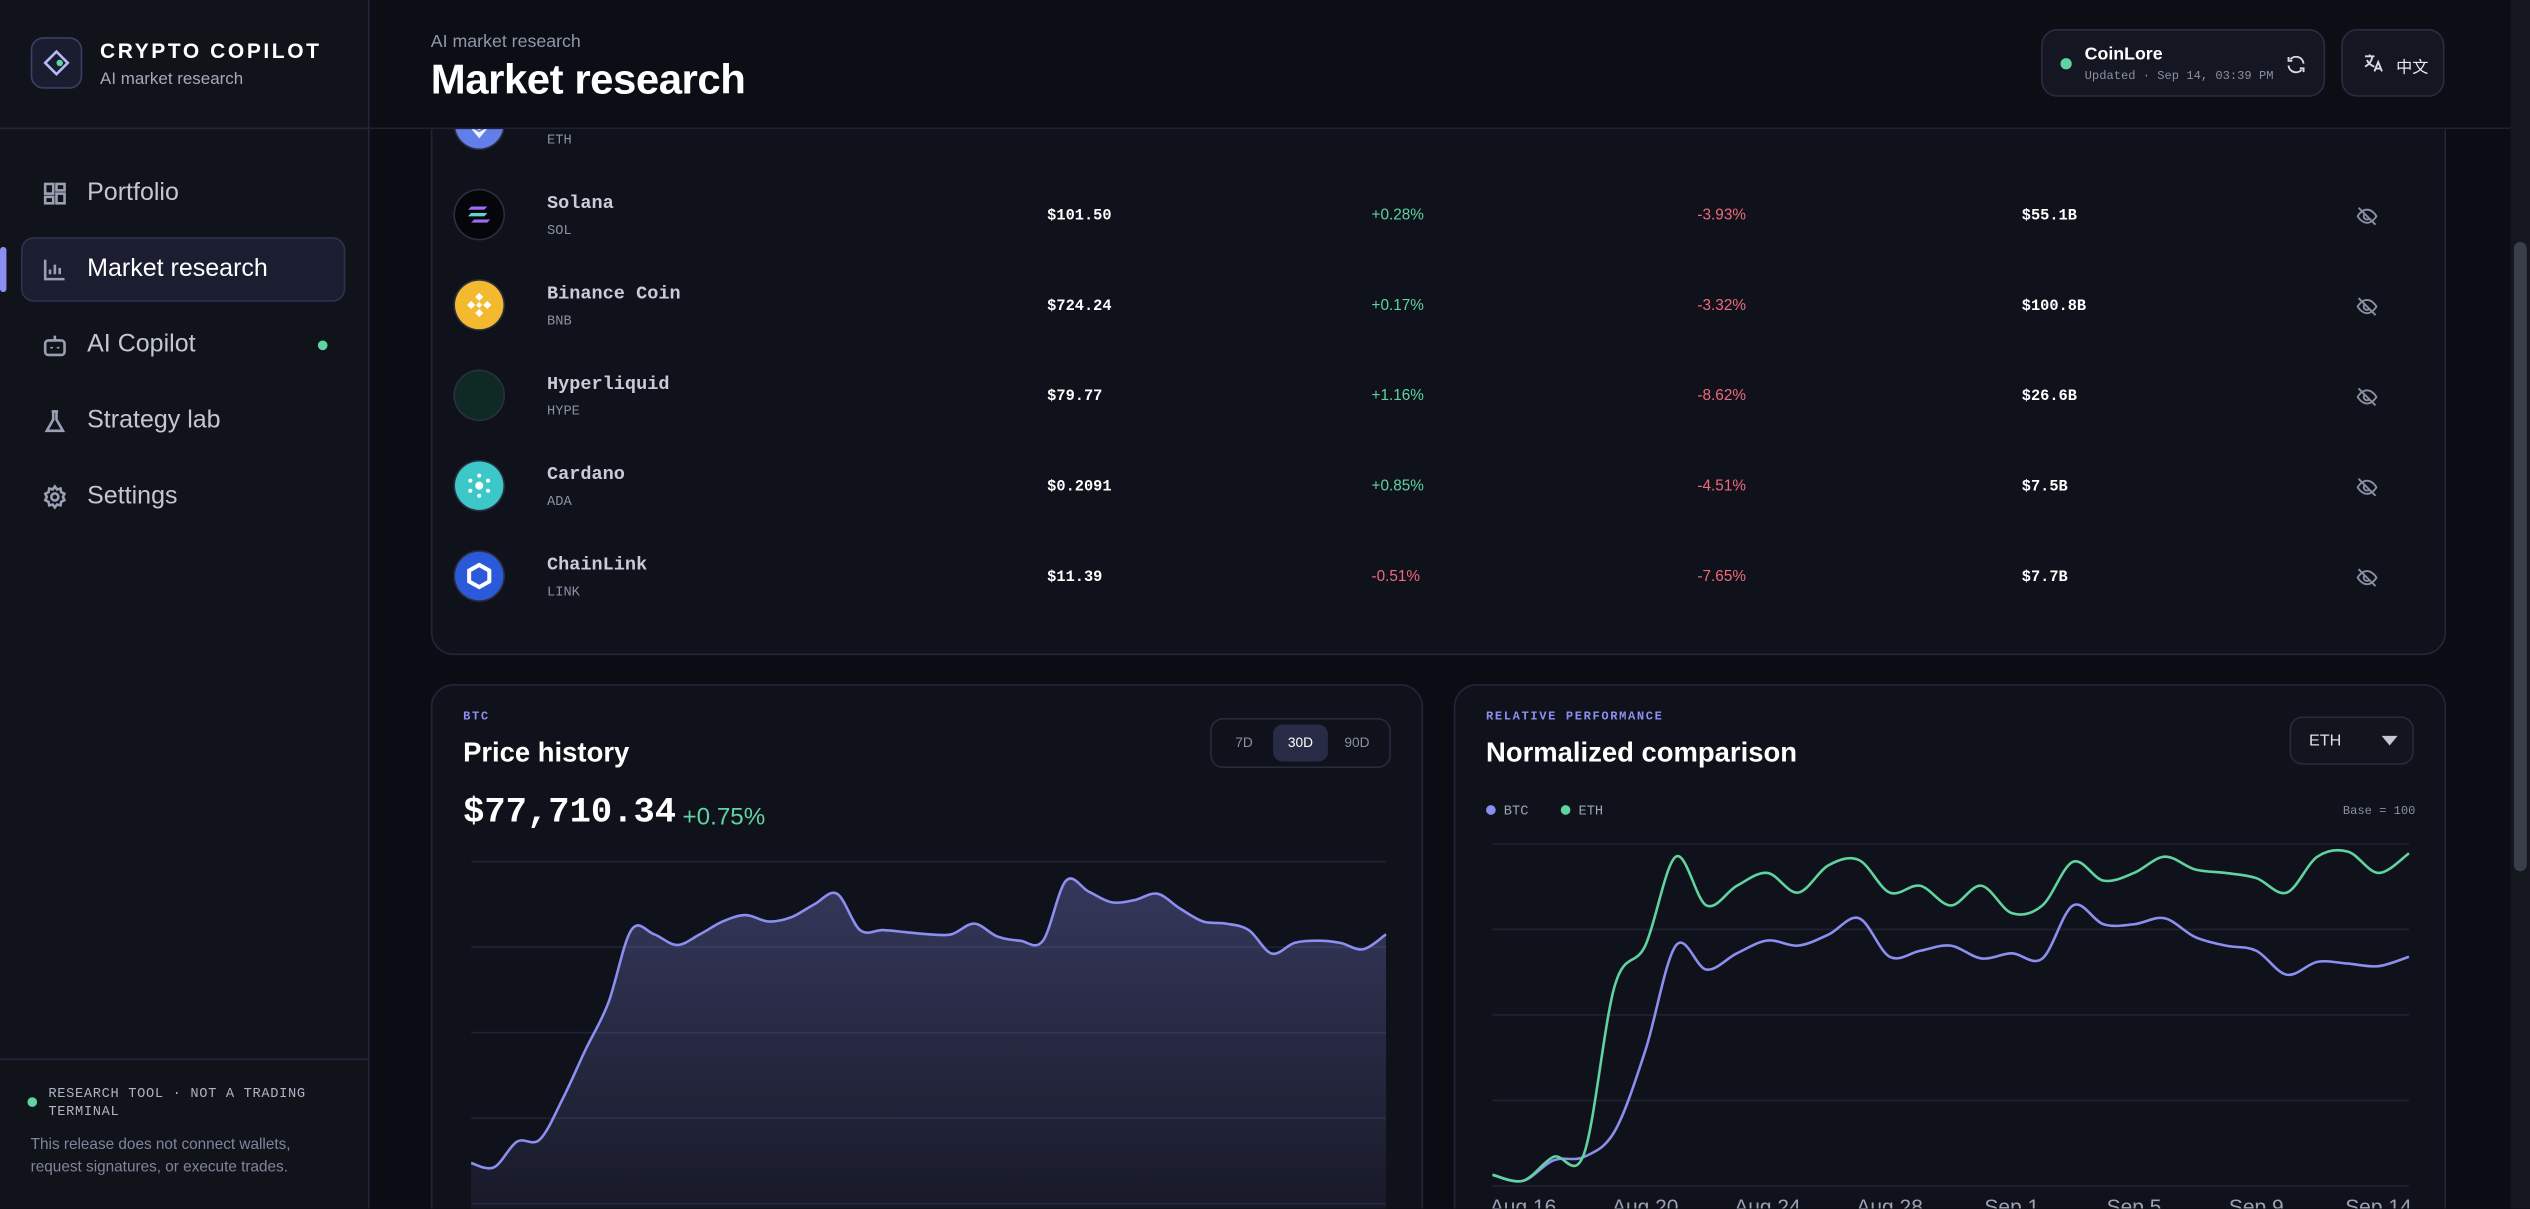 The height and width of the screenshot is (1209, 2530). I want to click on price: $0.2091, so click(1079, 486).